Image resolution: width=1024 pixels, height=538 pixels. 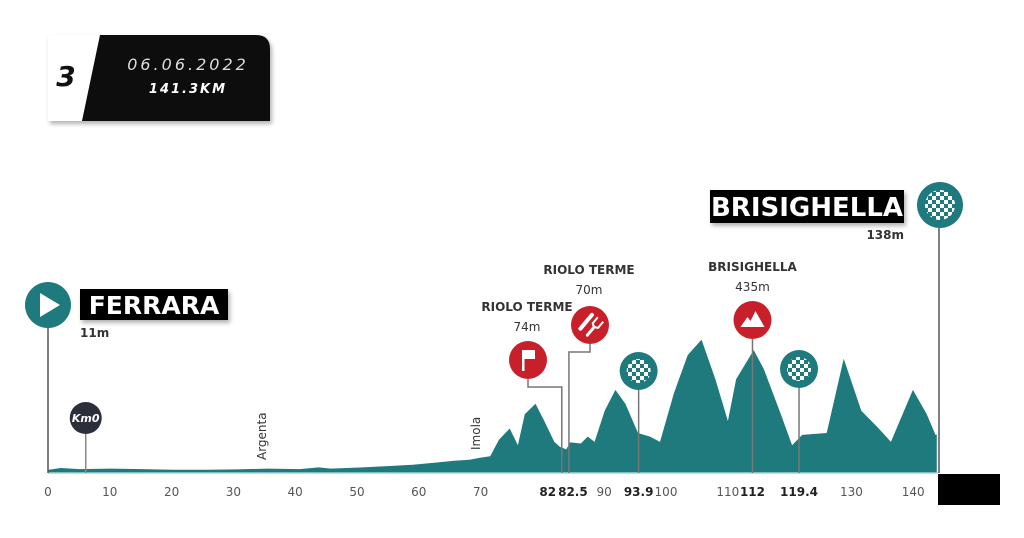 What do you see at coordinates (527, 327) in the screenshot?
I see `marker-elevation: 74m` at bounding box center [527, 327].